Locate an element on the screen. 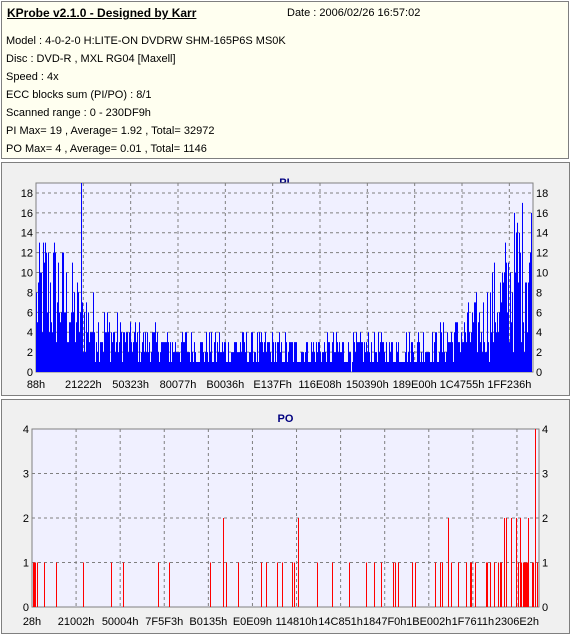 The height and width of the screenshot is (636, 572). info-range: Scanned range : 0 - 230DF9h is located at coordinates (78, 113).